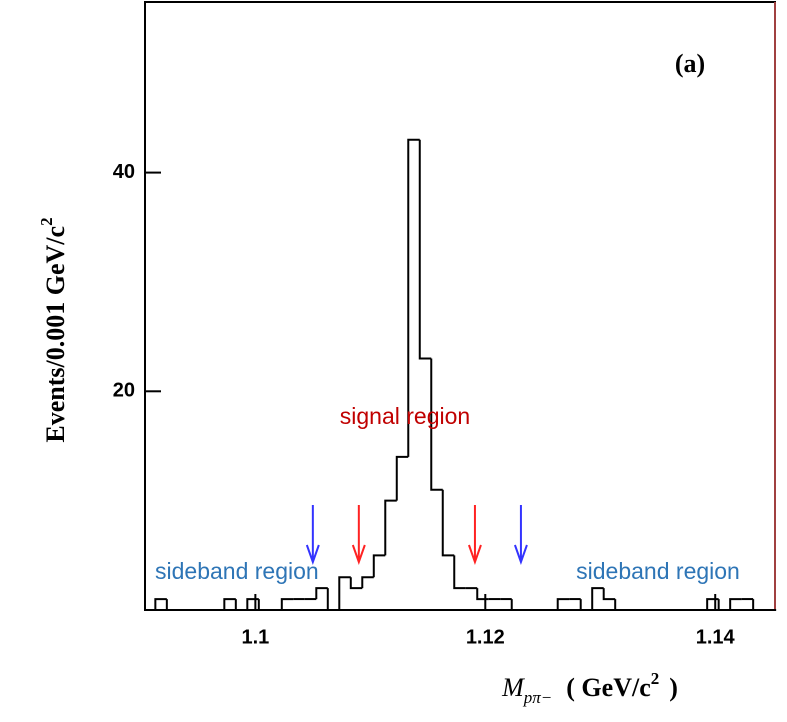 The image size is (787, 722). What do you see at coordinates (53, 329) in the screenshot?
I see `y-axis-label: Events/0.001 GeV/c2` at bounding box center [53, 329].